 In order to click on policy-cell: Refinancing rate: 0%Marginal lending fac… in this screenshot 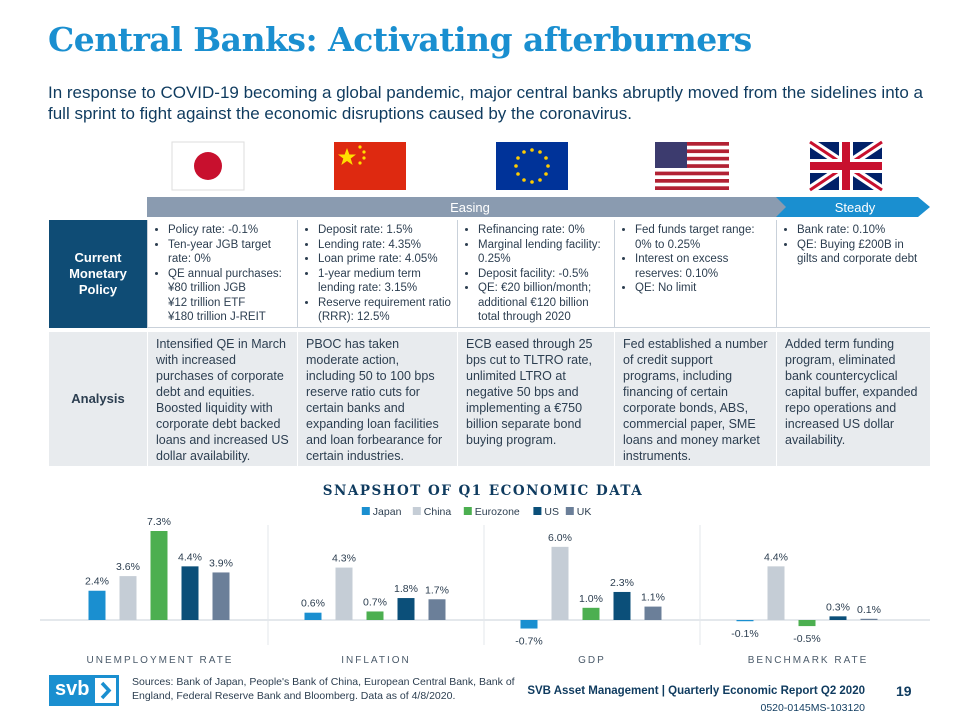, I will do `click(535, 274)`.